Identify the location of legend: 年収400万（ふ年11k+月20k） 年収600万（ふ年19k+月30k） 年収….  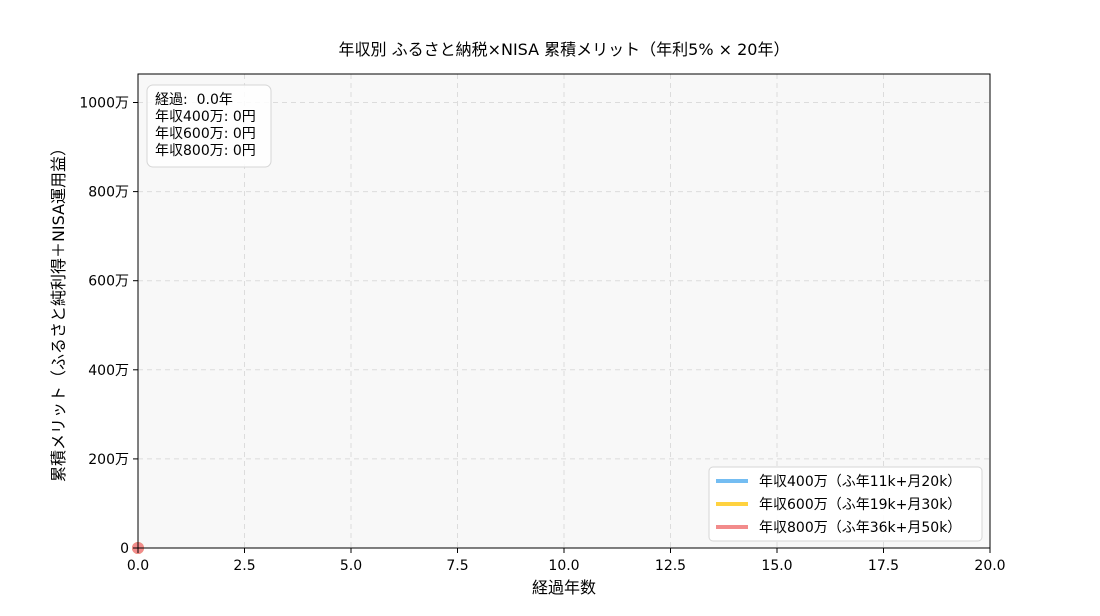
(845, 504).